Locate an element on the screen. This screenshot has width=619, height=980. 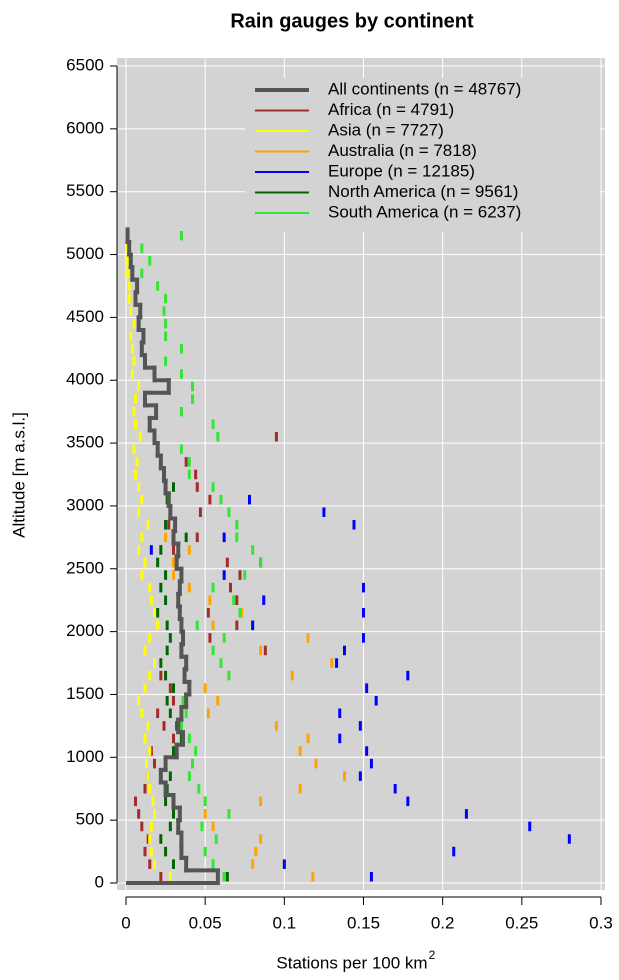
x-tick-label: 0.05 is located at coordinates (205, 922).